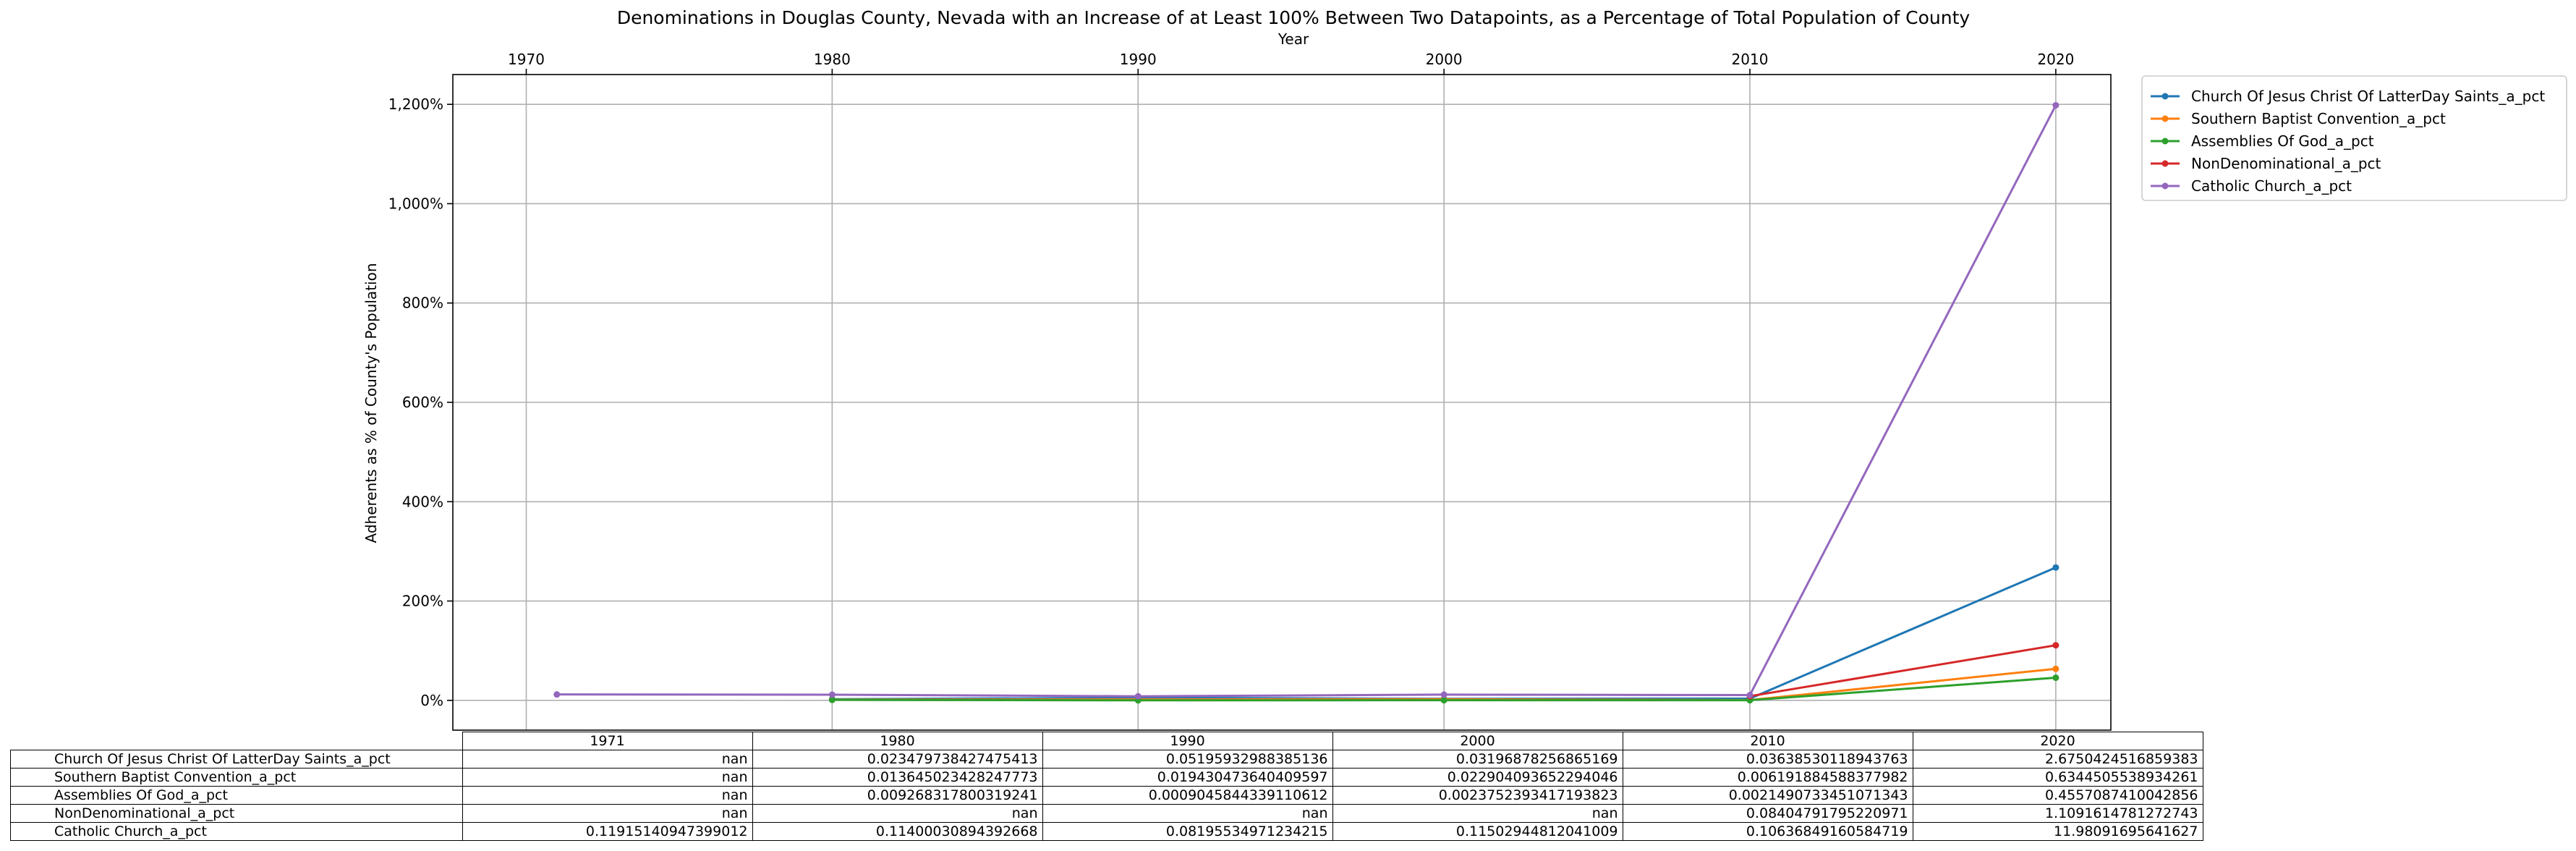  What do you see at coordinates (1477, 795) in the screenshot?
I see `table-cell: 0.0023752393417193823` at bounding box center [1477, 795].